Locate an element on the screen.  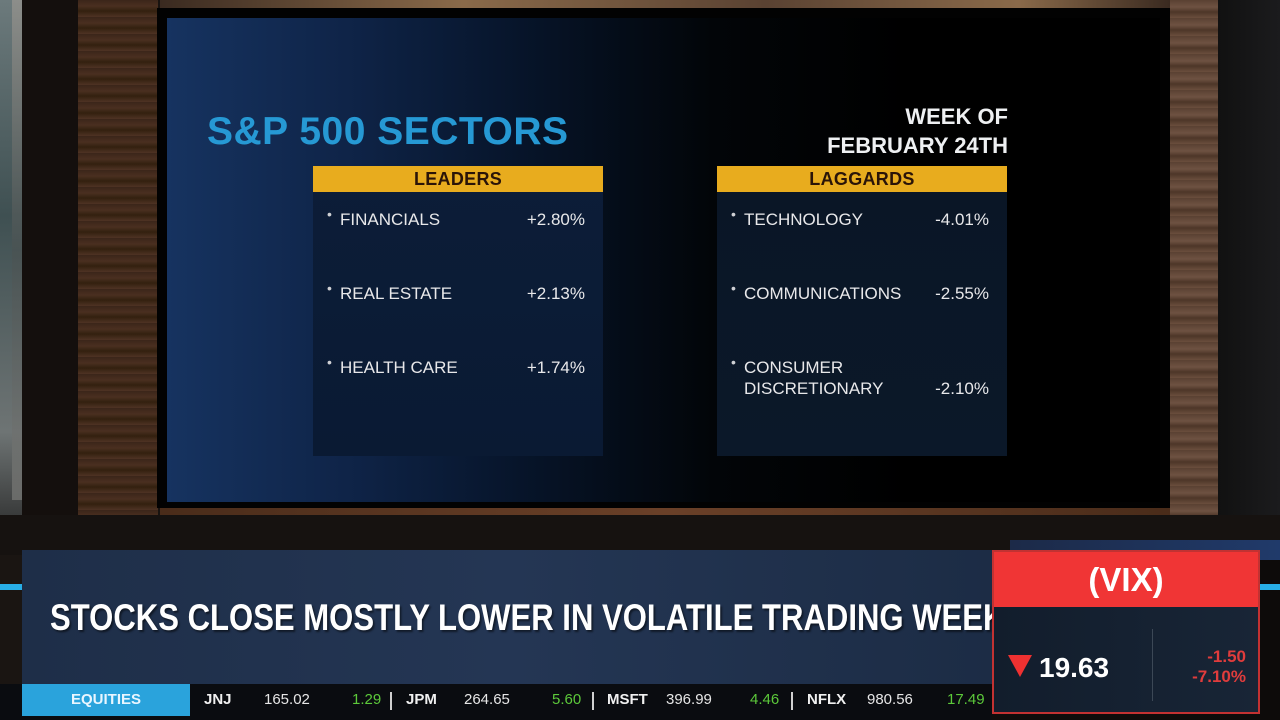
sector-change: -4.01% is located at coordinates (962, 219).